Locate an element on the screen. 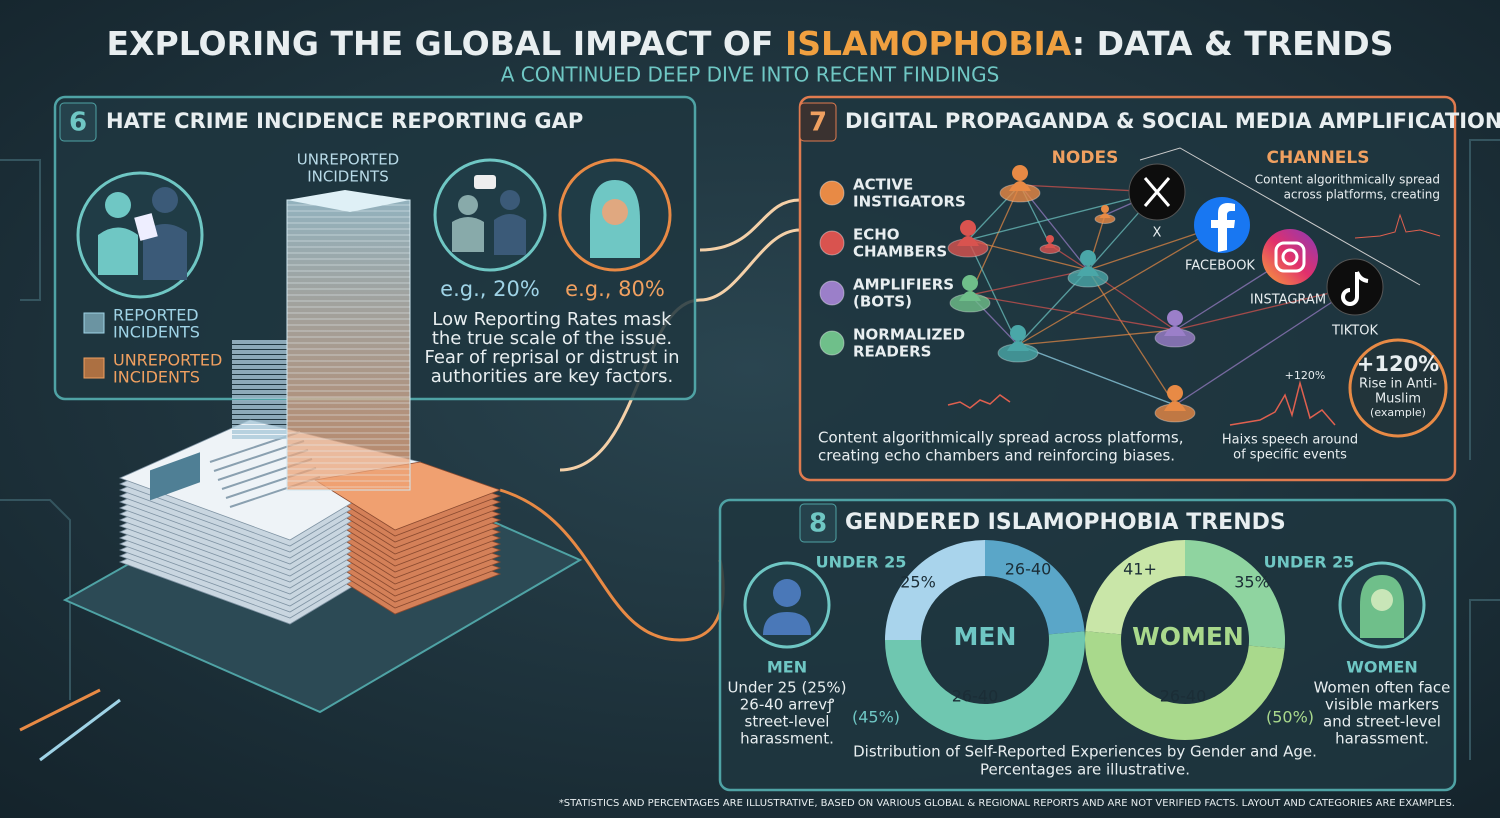 This screenshot has height=818, width=1500. channel-label: X is located at coordinates (1157, 233).